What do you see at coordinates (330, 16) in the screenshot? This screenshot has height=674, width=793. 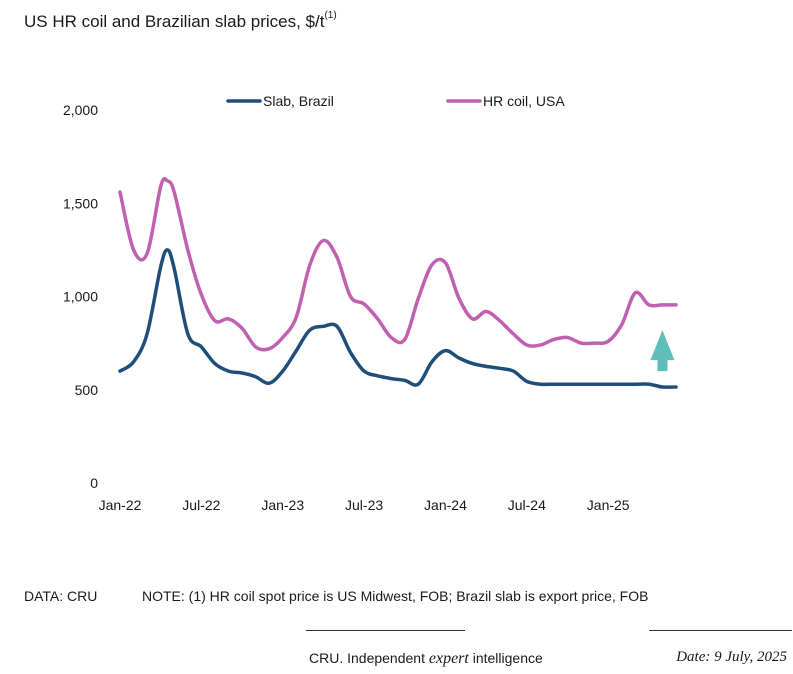 I see `chart-title-superscript: (1)` at bounding box center [330, 16].